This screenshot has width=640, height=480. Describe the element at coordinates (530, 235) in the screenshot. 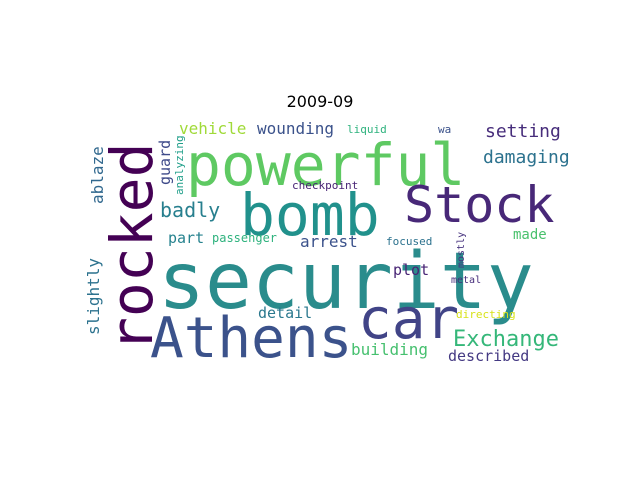

I see `word-made: made` at that location.